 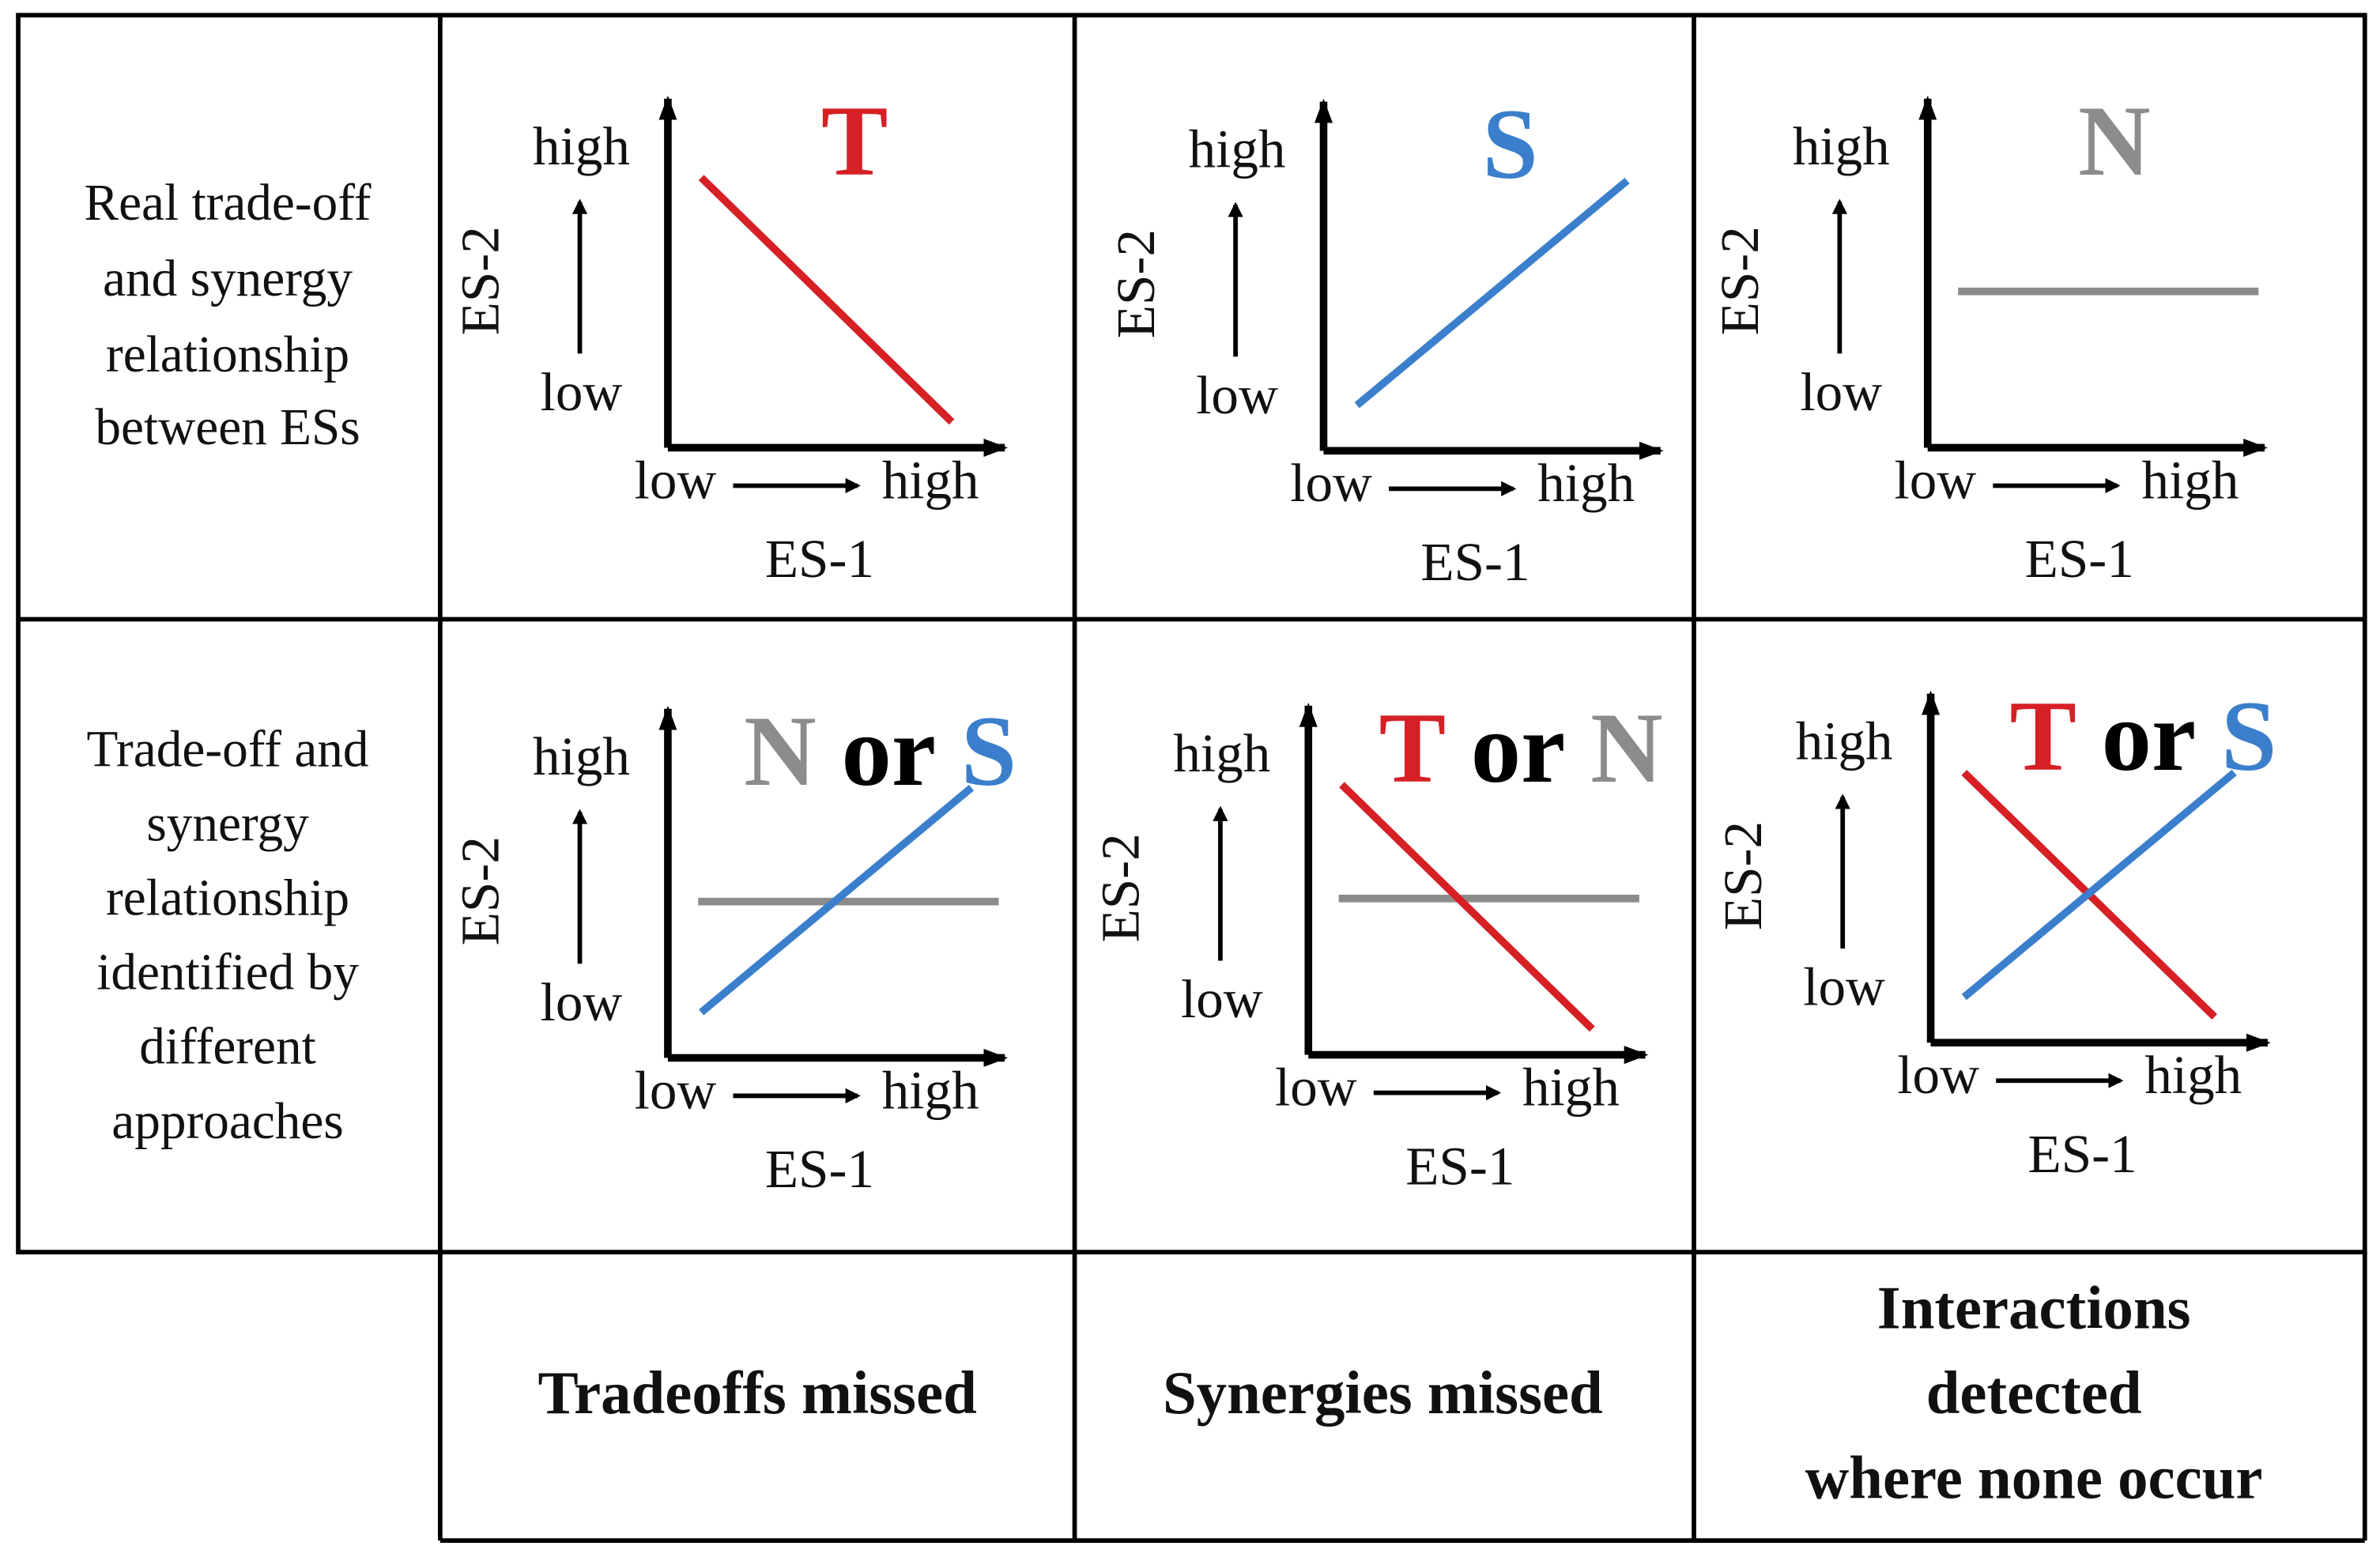 What do you see at coordinates (227, 1121) in the screenshot?
I see `row-label: approaches` at bounding box center [227, 1121].